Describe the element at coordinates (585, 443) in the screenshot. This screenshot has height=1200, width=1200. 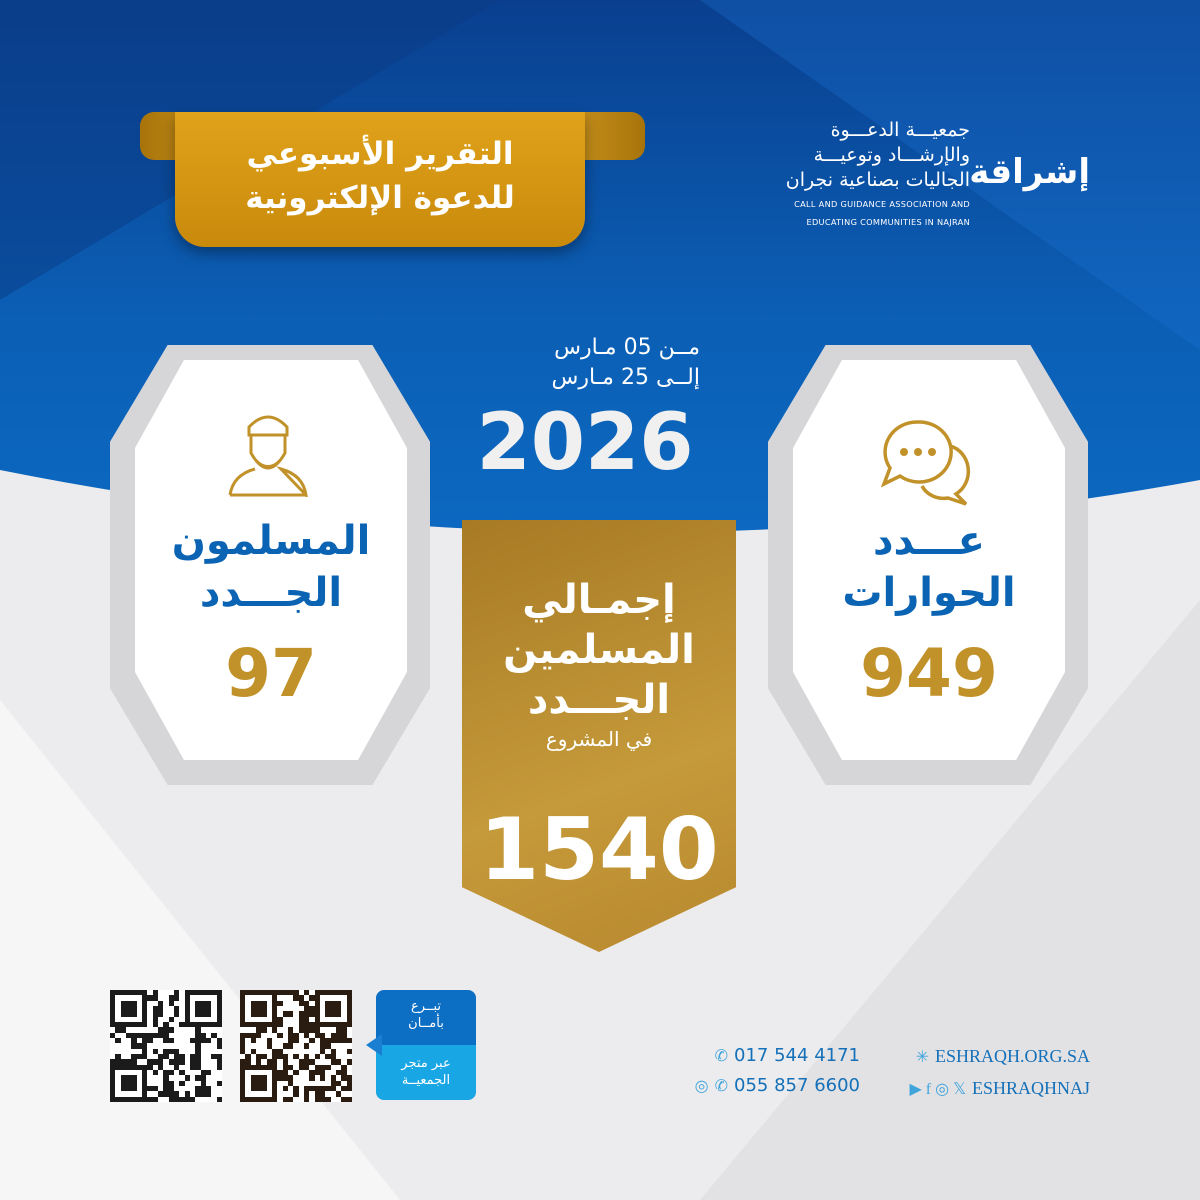
I see `year: 2026` at that location.